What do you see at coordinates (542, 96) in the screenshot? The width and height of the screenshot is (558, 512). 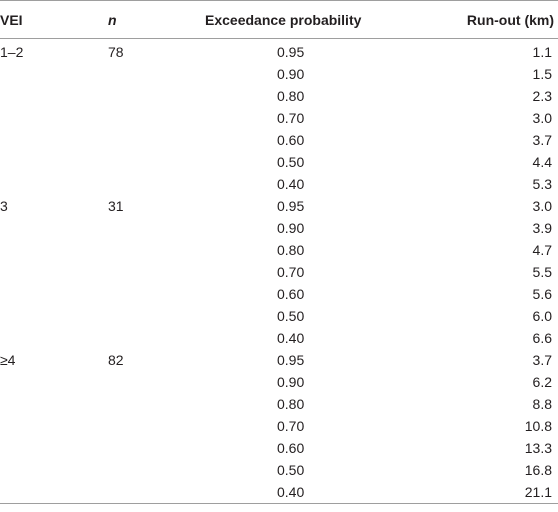 I see `run-out-cell: 2.3` at bounding box center [542, 96].